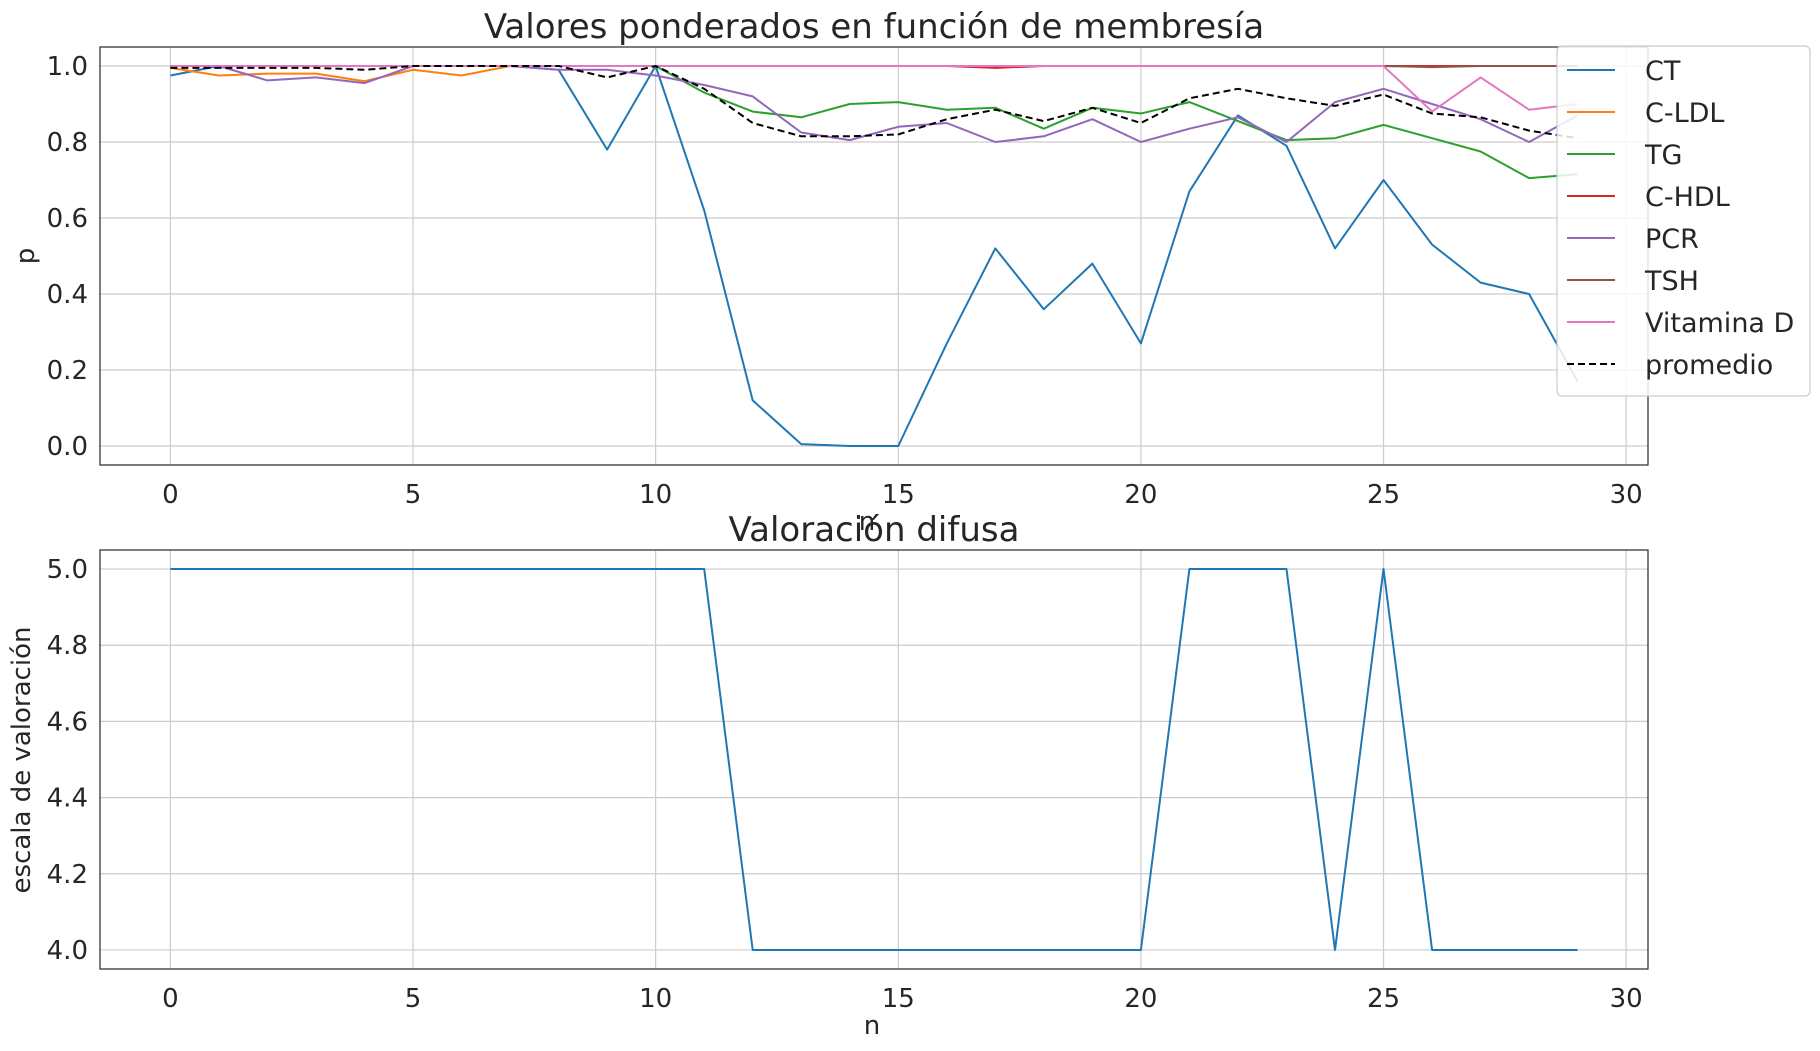 Image resolution: width=1820 pixels, height=1051 pixels. What do you see at coordinates (67, 447) in the screenshot?
I see `y-tick-label: 0.0` at bounding box center [67, 447].